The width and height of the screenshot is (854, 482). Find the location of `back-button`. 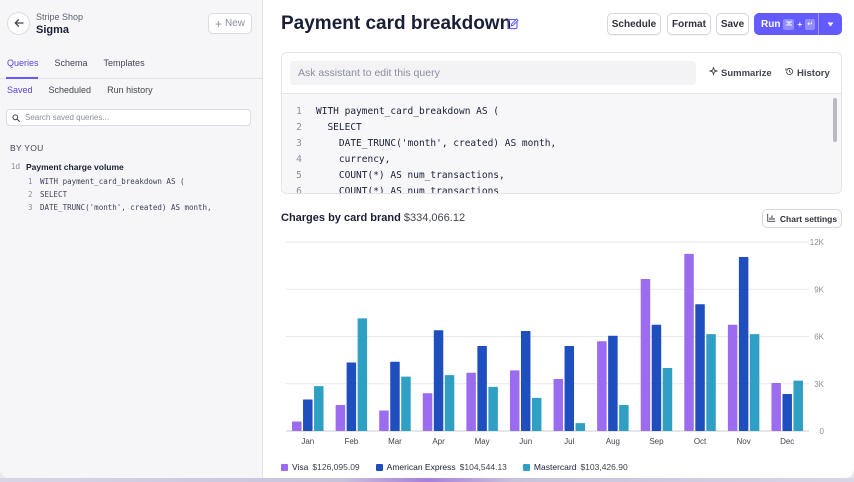

back-button is located at coordinates (18, 23).